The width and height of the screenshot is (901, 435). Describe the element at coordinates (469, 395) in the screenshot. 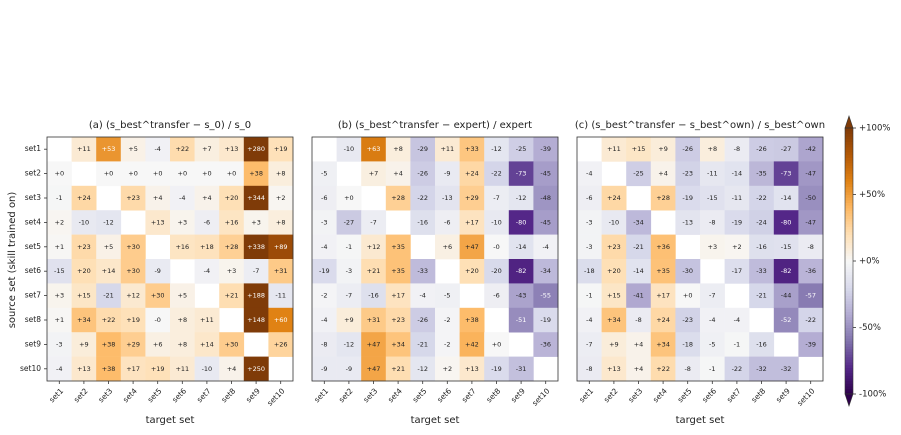

I see `x-tick-label: set7` at that location.